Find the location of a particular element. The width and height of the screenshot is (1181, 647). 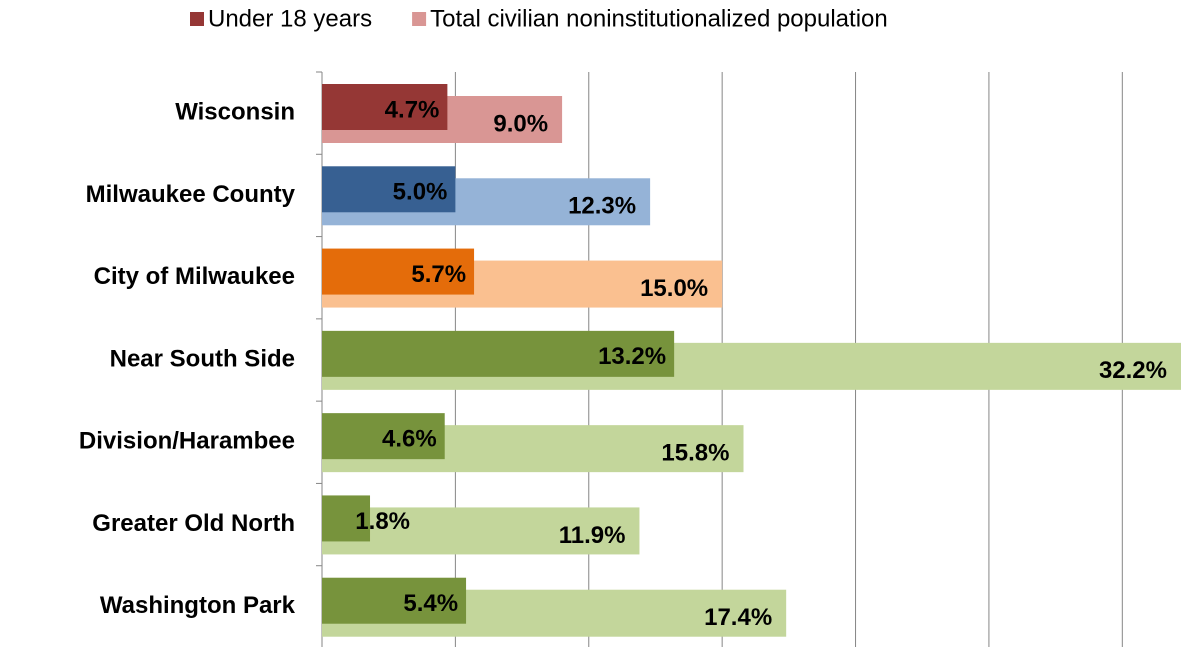

category-label: Near South Side is located at coordinates (202, 358).